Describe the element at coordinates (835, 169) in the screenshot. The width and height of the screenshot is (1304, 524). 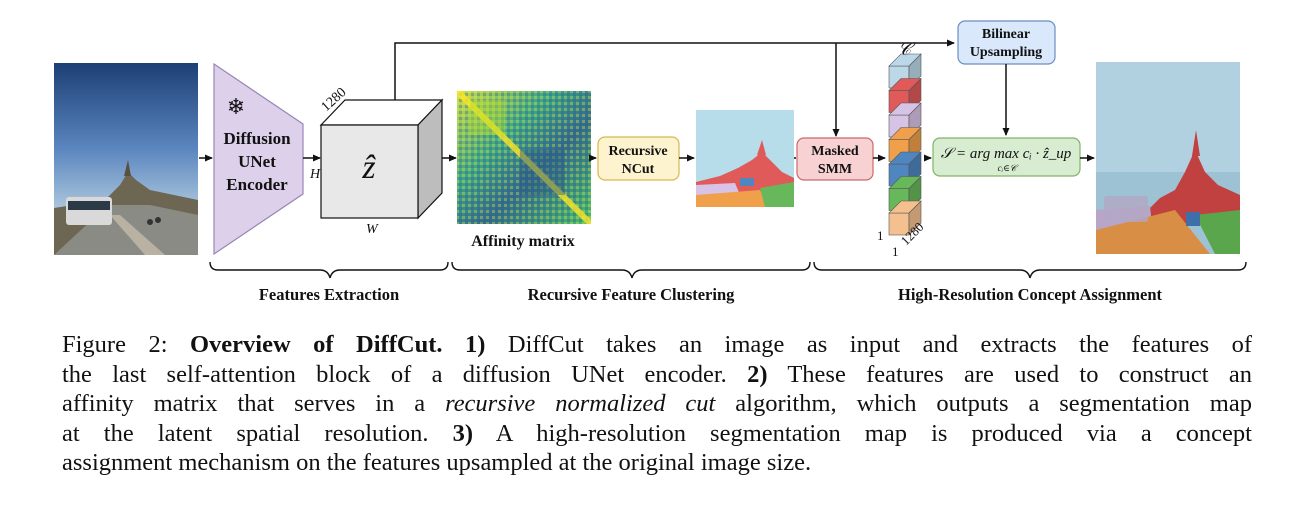
I see `smm-label-line2: SMM` at that location.